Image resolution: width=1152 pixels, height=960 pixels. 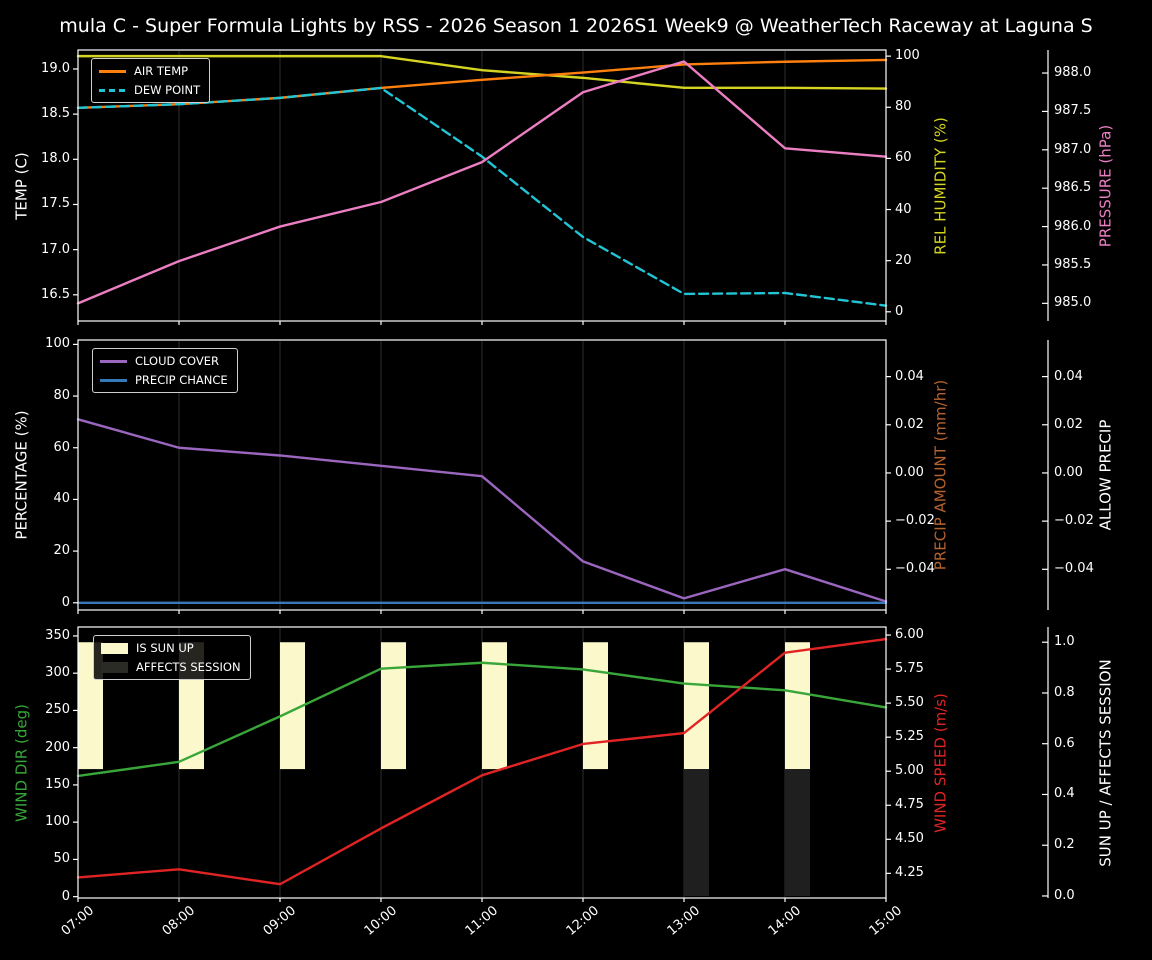 I want to click on legend-label: PRECIP CHANCE, so click(x=181, y=380).